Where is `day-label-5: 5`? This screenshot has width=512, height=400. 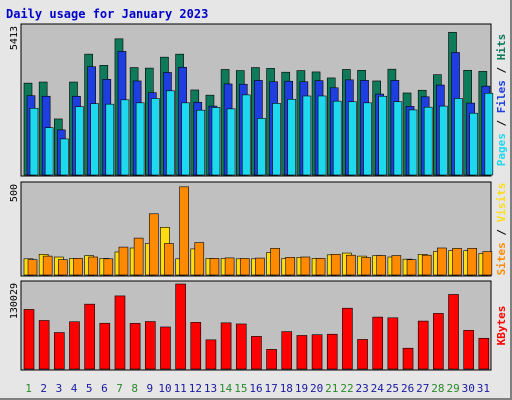 day-label-5: 5 is located at coordinates (89, 388).